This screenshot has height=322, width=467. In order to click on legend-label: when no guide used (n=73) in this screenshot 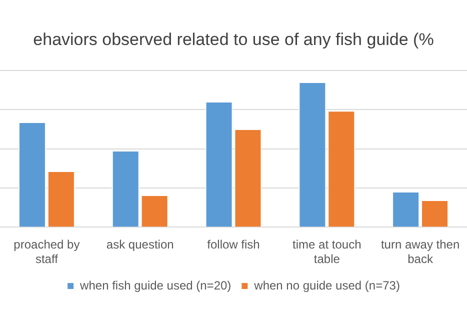, I will do `click(326, 285)`.